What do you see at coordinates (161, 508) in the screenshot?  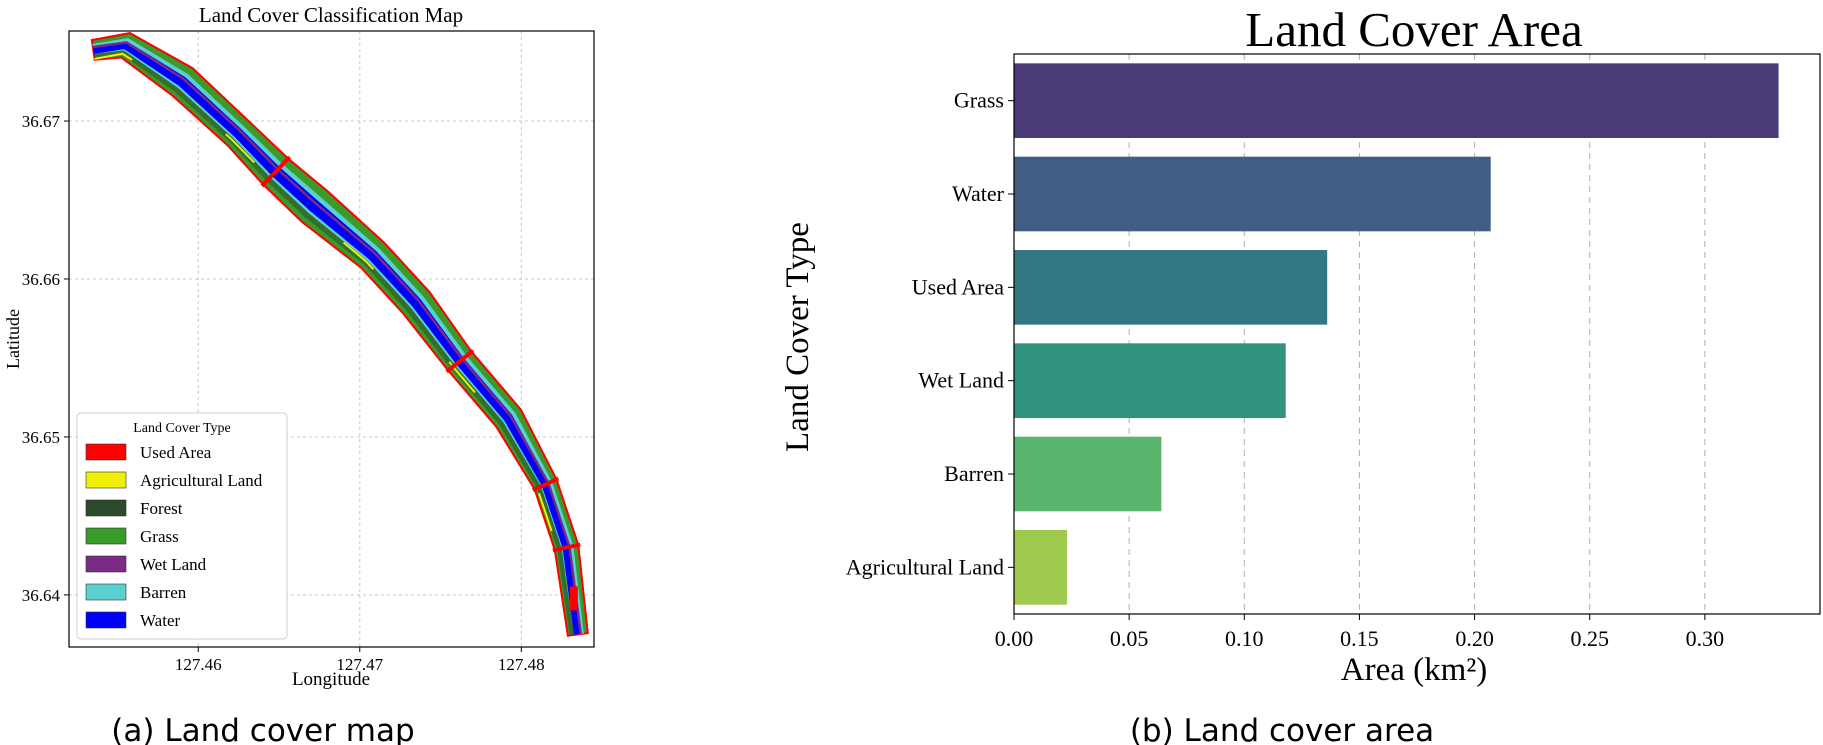 I see `legend-label: Forest` at bounding box center [161, 508].